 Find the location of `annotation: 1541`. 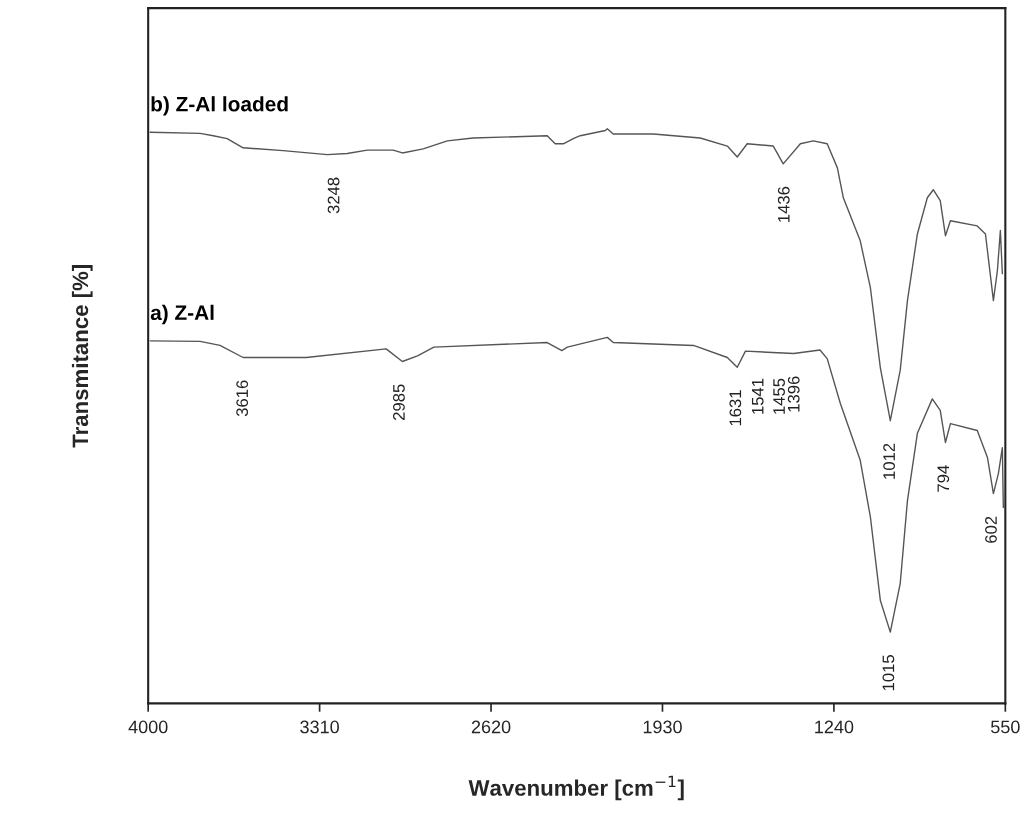

annotation: 1541 is located at coordinates (757, 396).